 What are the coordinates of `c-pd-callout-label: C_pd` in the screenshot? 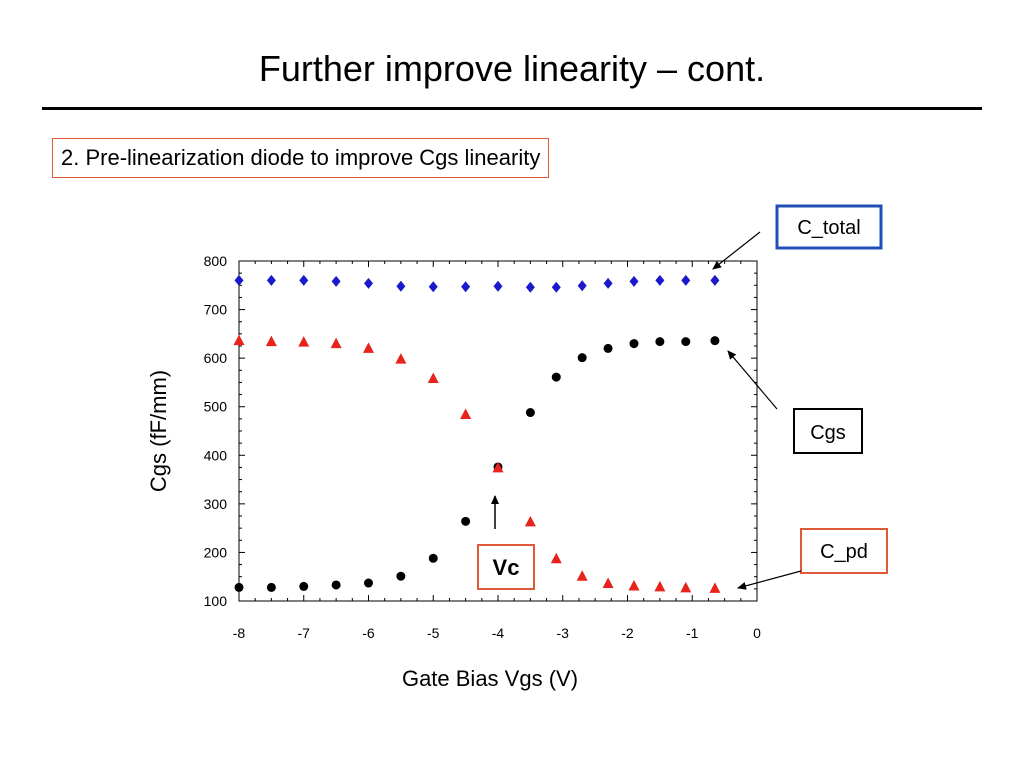 It's located at (844, 552).